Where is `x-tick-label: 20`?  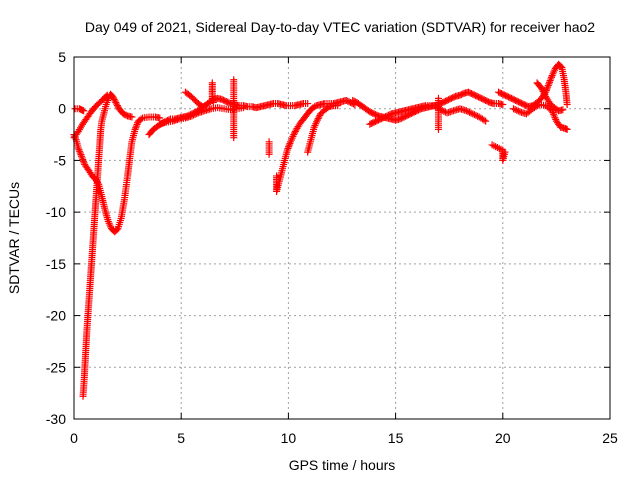 x-tick-label: 20 is located at coordinates (503, 438).